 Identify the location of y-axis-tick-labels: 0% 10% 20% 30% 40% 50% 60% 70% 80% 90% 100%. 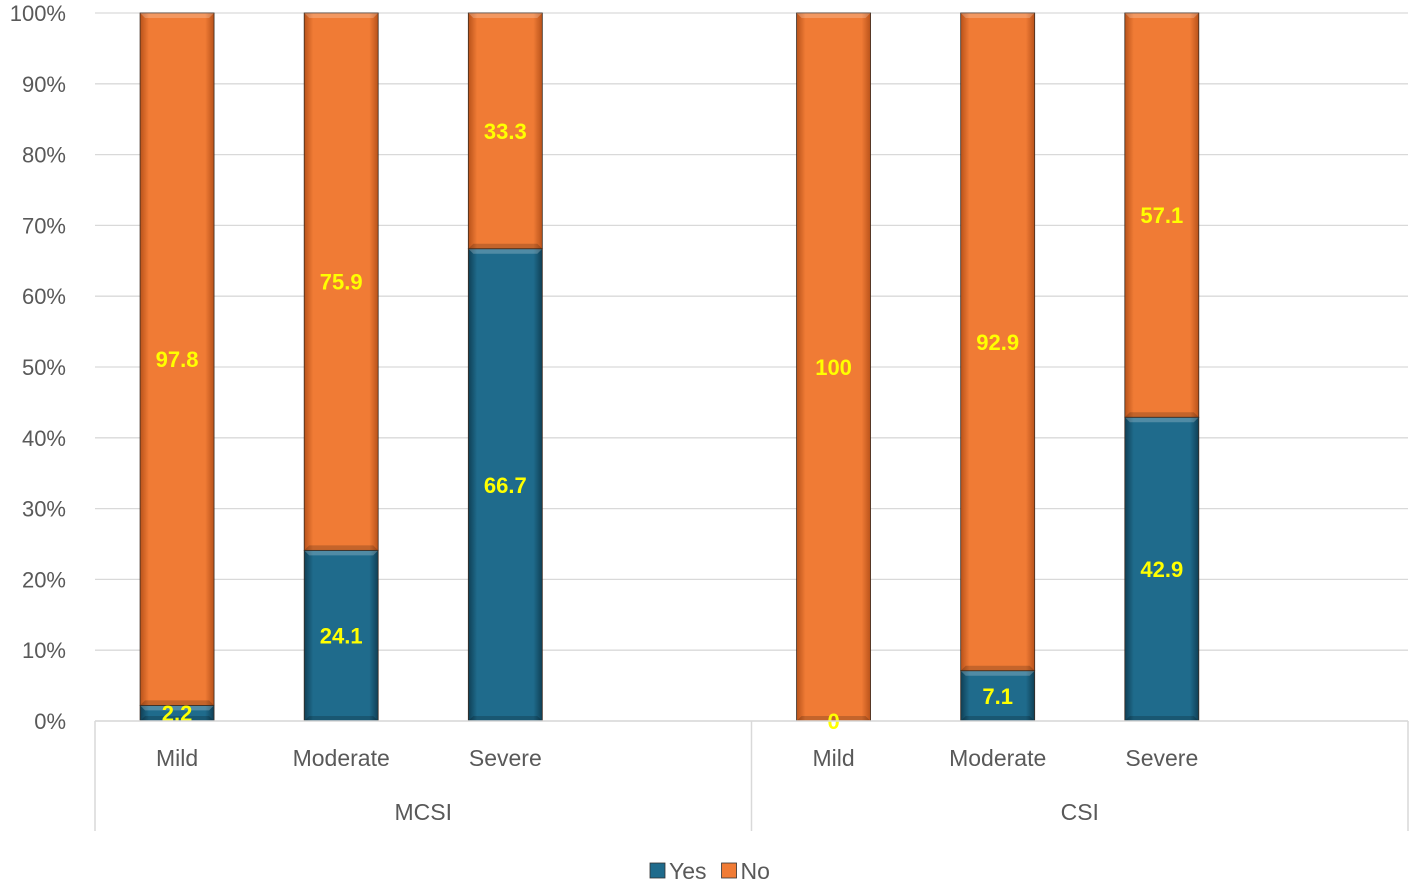
(38, 367).